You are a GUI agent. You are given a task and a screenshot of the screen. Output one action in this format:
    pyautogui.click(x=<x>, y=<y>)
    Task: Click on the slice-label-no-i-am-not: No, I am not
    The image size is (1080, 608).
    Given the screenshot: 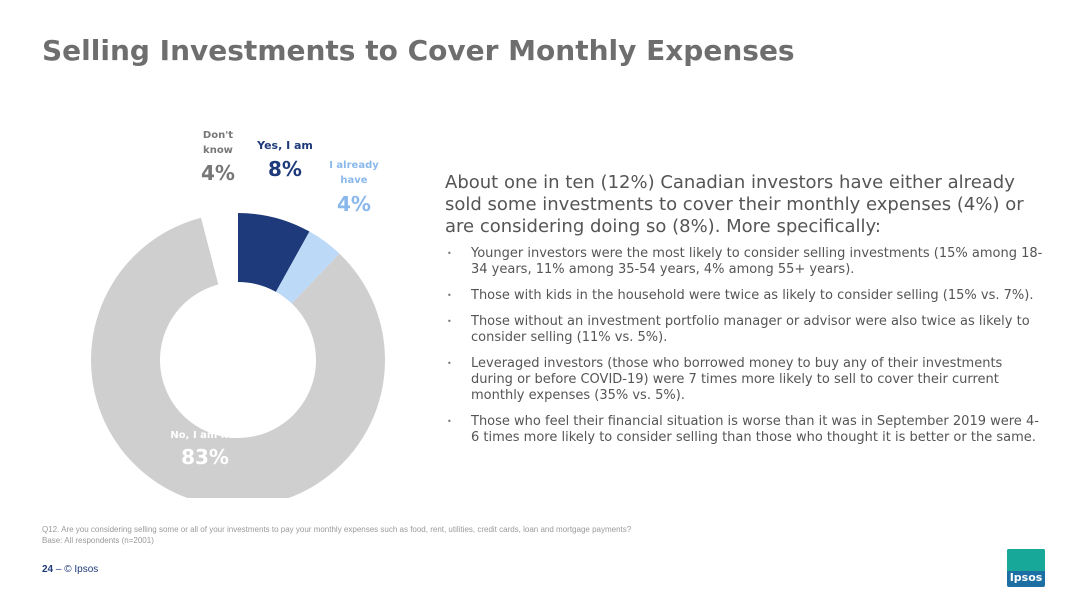 What is the action you would take?
    pyautogui.click(x=204, y=435)
    